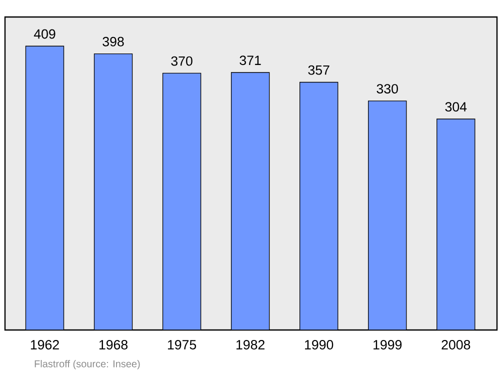  I want to click on data-label: 371, so click(250, 61).